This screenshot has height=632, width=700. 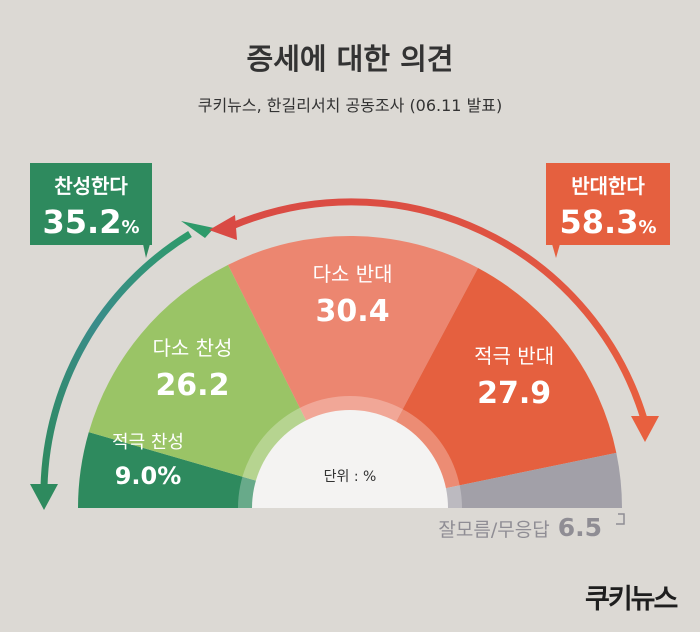 What do you see at coordinates (353, 311) in the screenshot?
I see `slice-value-label: 30.4` at bounding box center [353, 311].